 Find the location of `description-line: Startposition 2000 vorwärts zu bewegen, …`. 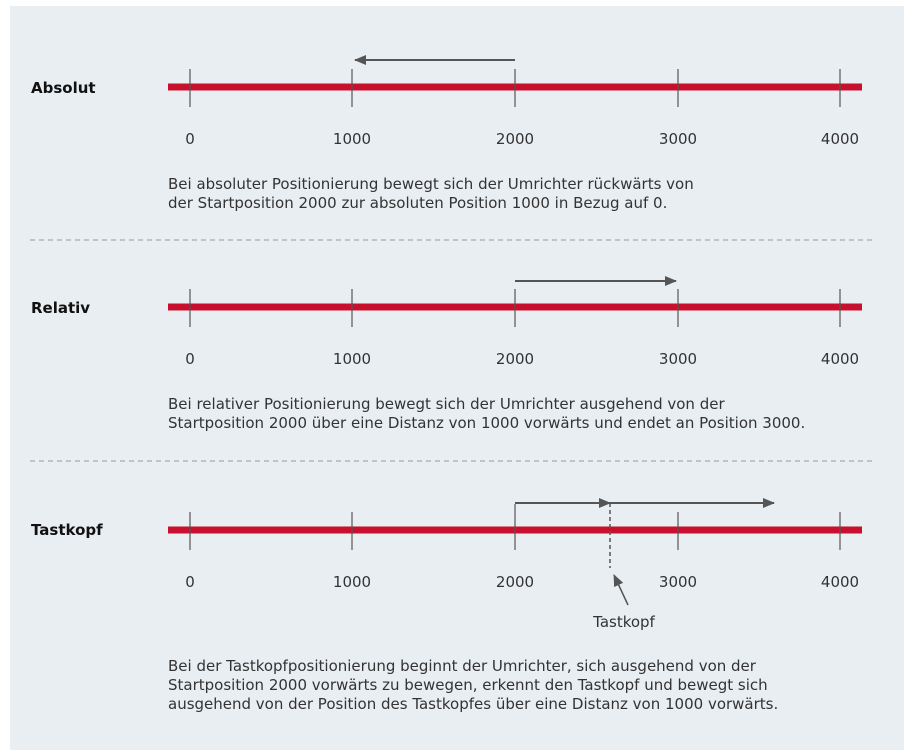

description-line: Startposition 2000 vorwärts zu bewegen, … is located at coordinates (468, 685).